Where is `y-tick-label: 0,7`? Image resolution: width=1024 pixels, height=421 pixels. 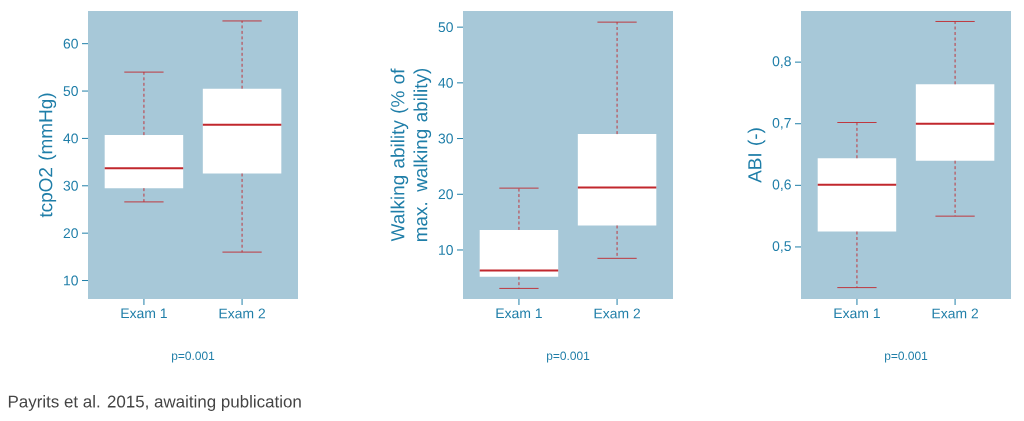 y-tick-label: 0,7 is located at coordinates (781, 123).